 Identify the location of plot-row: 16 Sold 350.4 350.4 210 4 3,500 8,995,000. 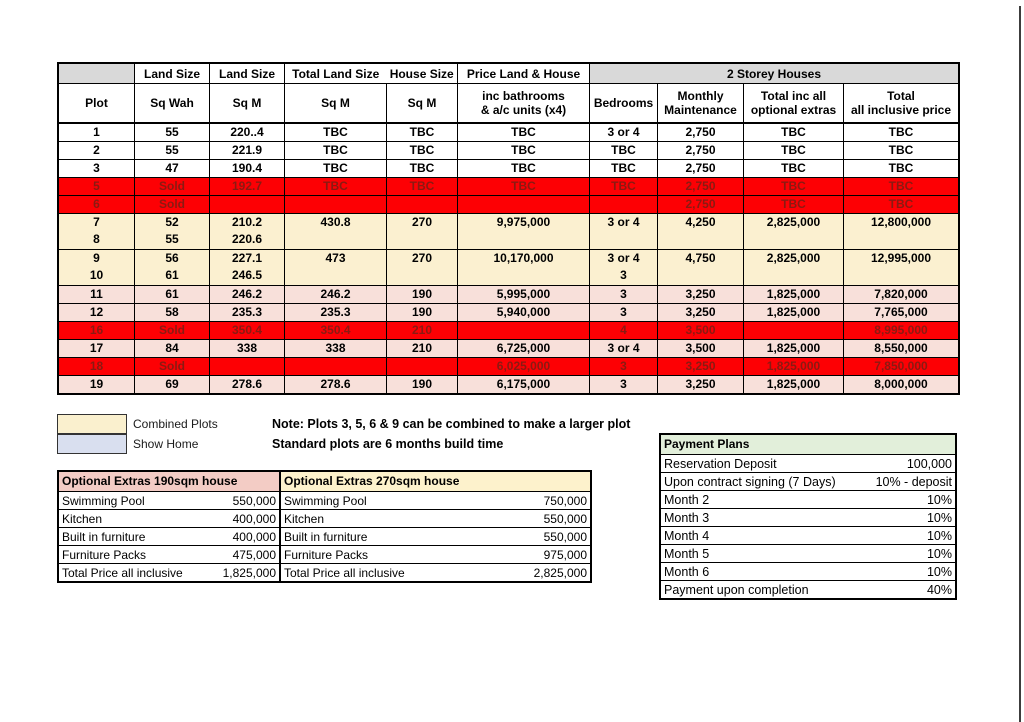
(508, 331).